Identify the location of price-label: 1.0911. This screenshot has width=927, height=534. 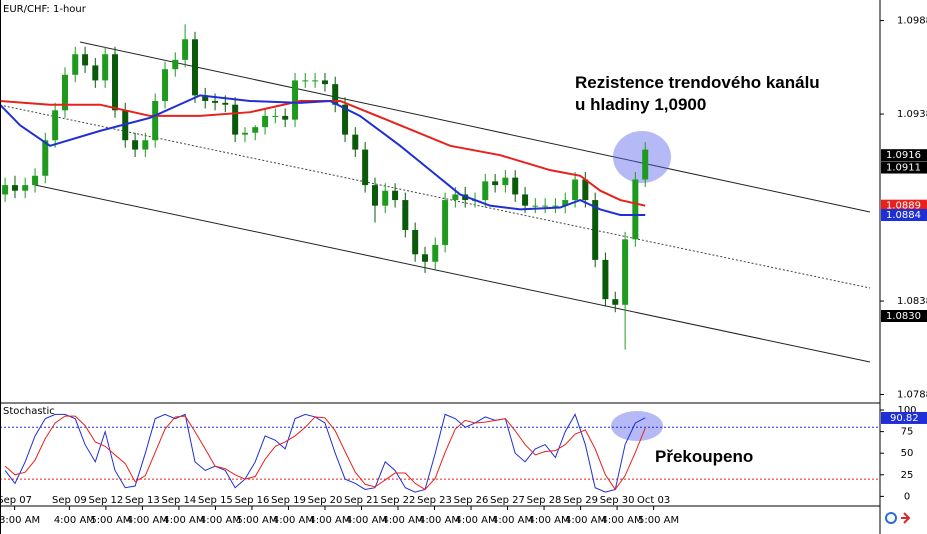
(903, 168).